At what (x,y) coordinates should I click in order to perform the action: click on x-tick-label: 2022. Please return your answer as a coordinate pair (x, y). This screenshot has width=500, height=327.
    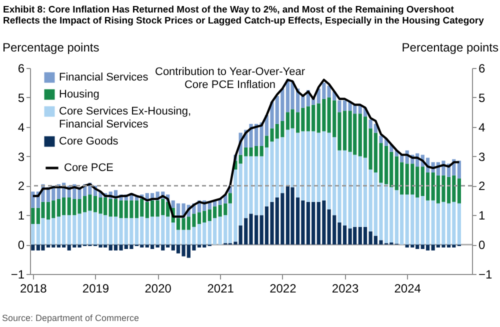
    Looking at the image, I should click on (283, 289).